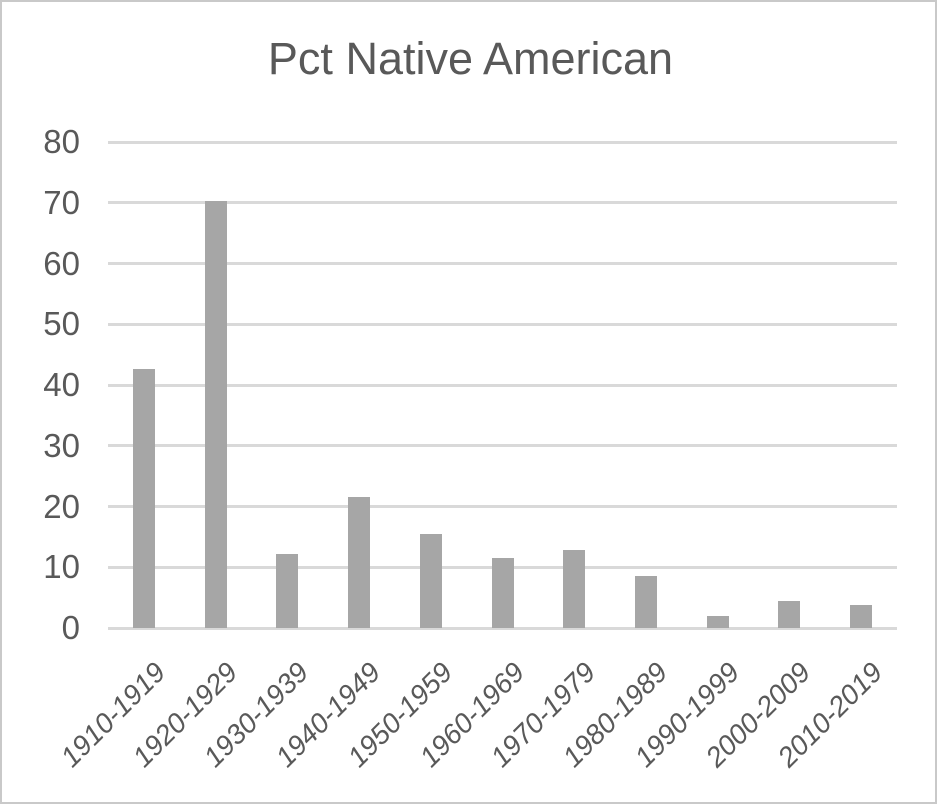 The height and width of the screenshot is (804, 937). I want to click on x-axis-line, so click(502, 628).